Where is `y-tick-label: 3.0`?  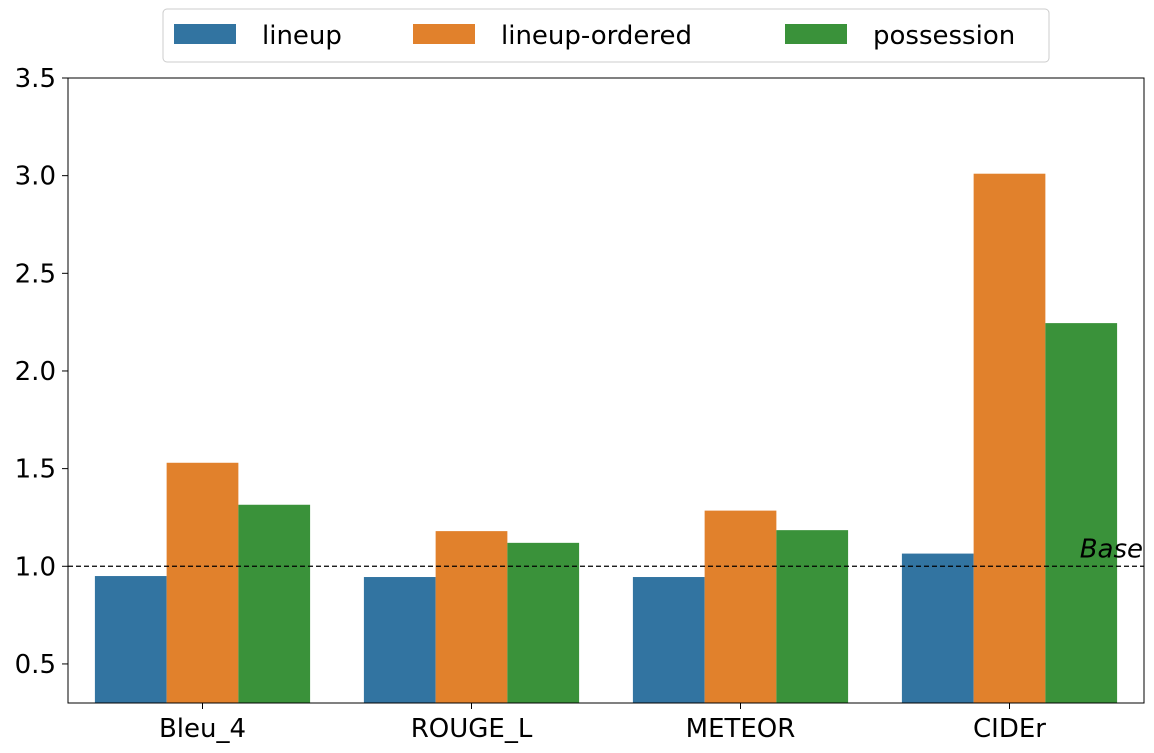
y-tick-label: 3.0 is located at coordinates (35, 177).